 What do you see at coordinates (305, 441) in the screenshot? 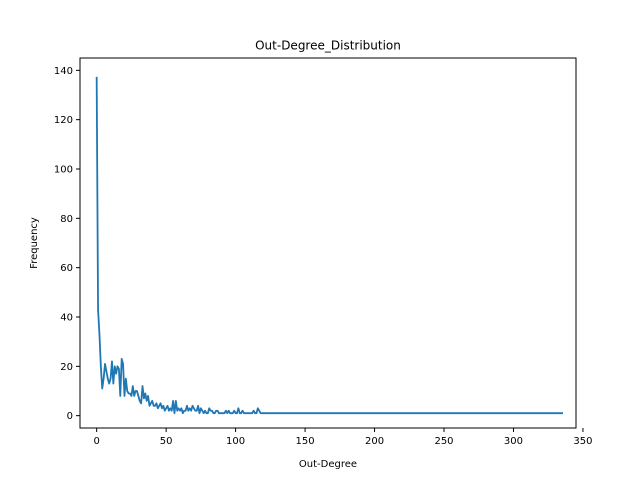
I see `x-tick-label: 150` at bounding box center [305, 441].